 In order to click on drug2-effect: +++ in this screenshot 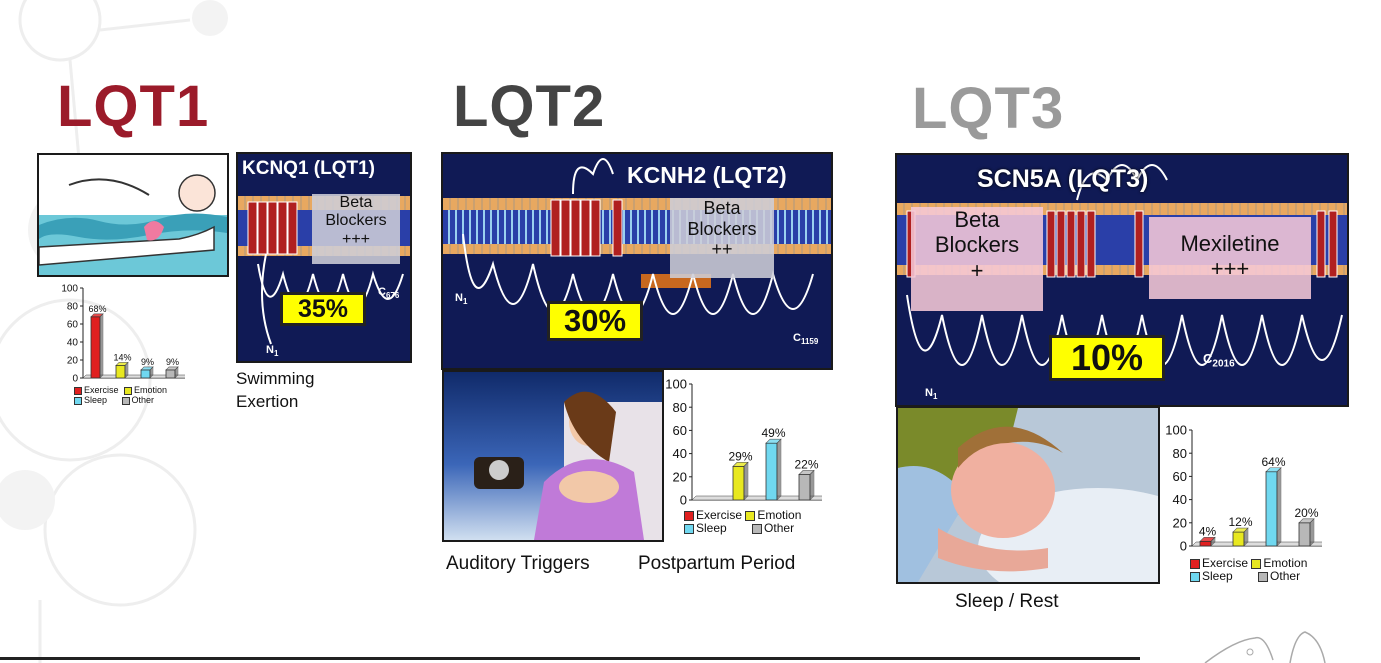, I will do `click(1230, 269)`.